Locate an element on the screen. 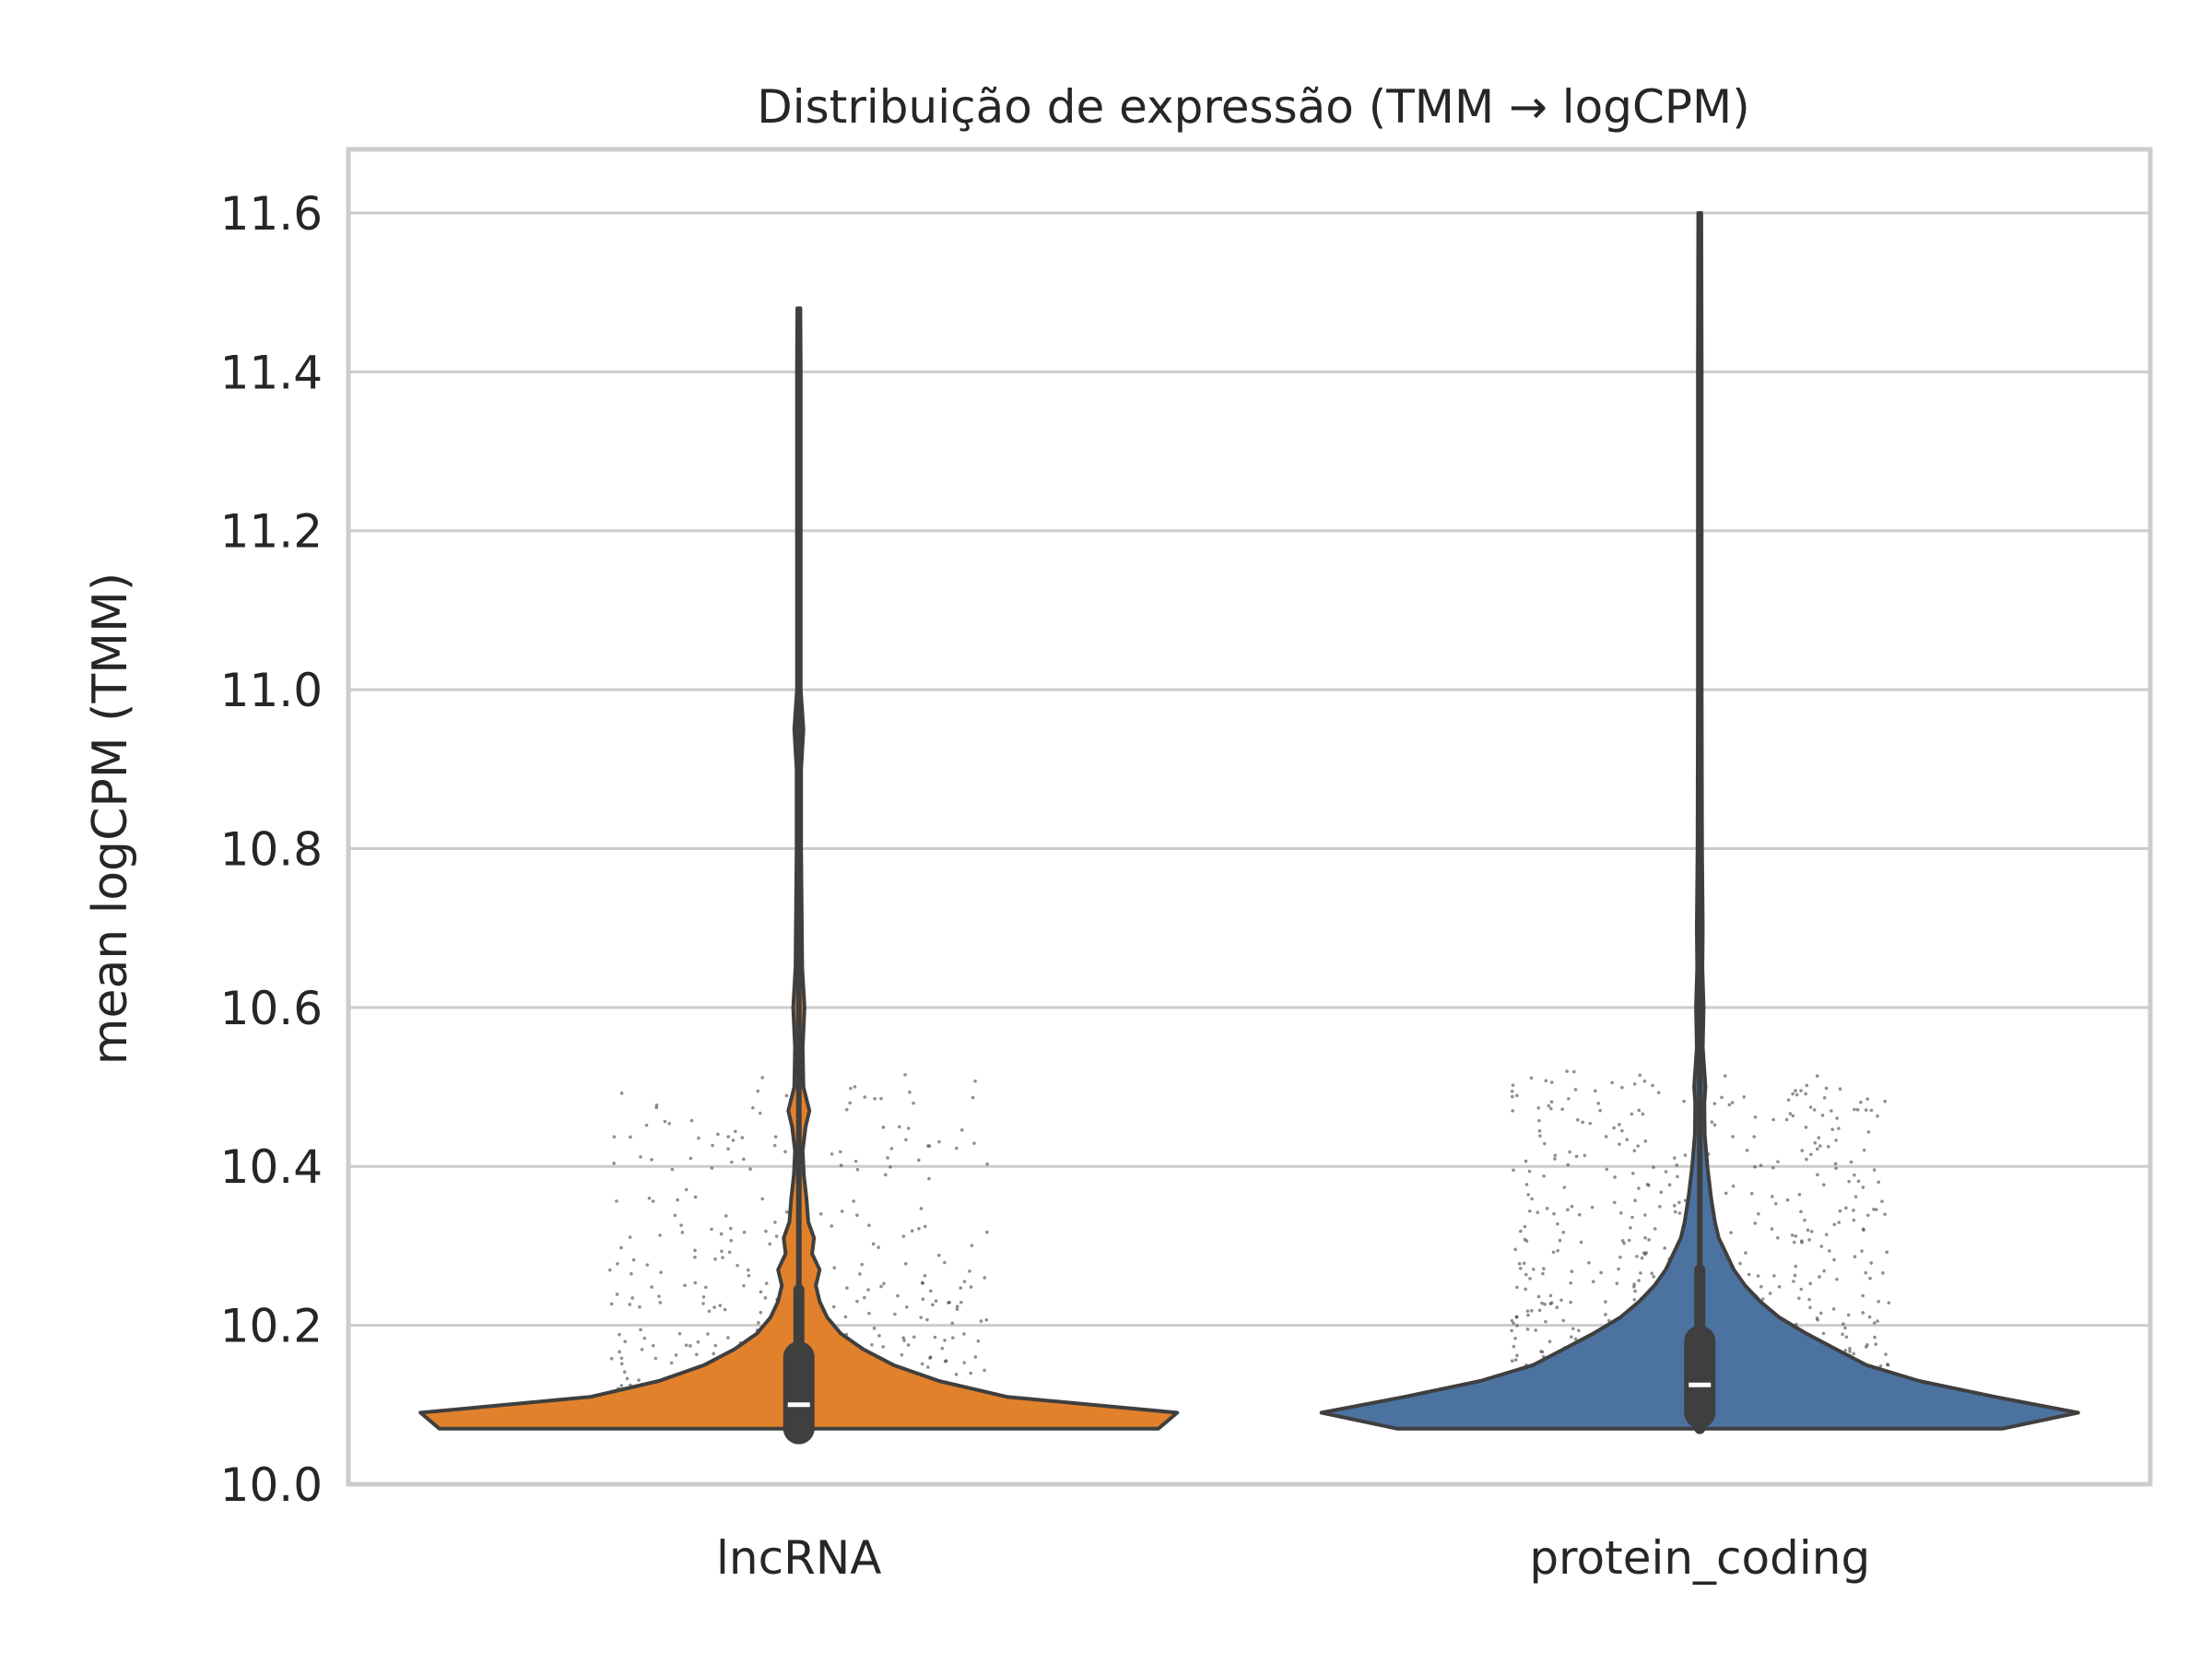  y-tick-label: 10.6 is located at coordinates (271, 1008).